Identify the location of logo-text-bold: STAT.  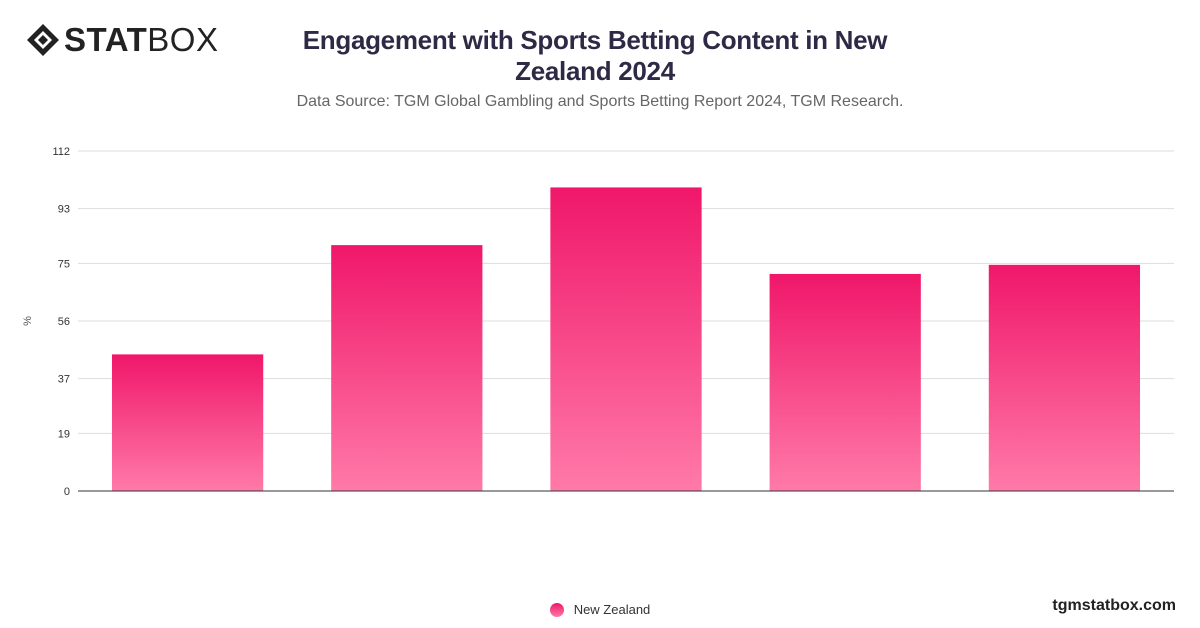
(106, 39).